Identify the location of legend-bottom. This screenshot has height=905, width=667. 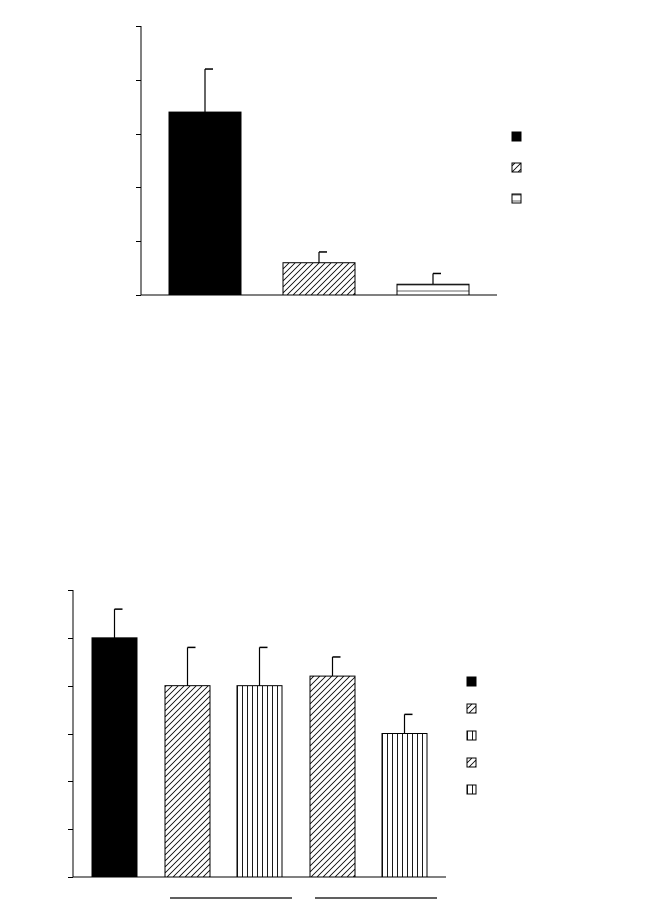
(471, 735).